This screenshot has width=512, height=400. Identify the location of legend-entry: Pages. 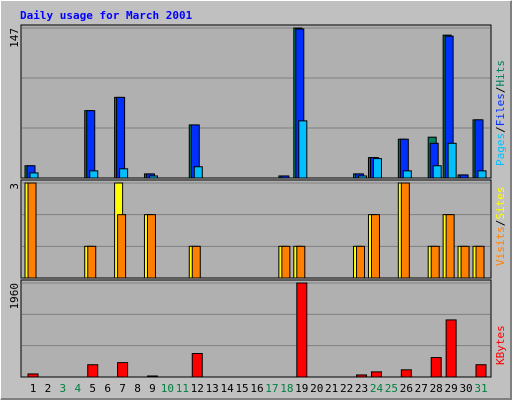
(500, 149).